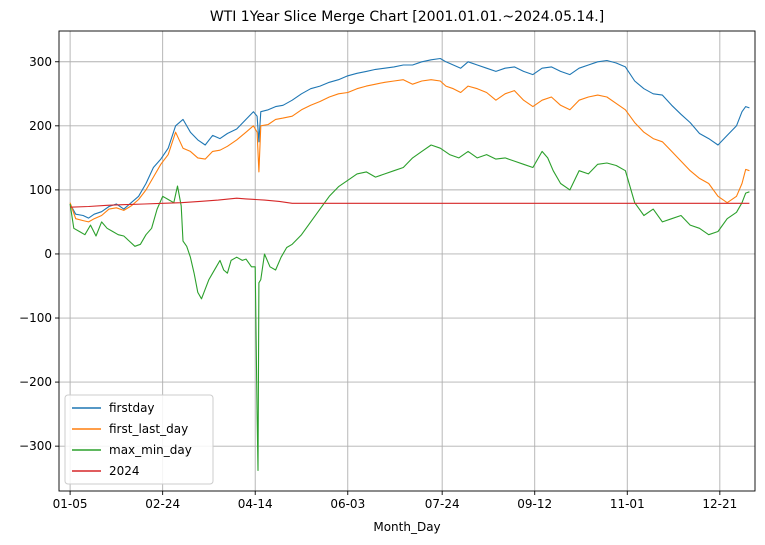  I want to click on legend: firstday first_last_day max_min_day 2024, so click(139, 439).